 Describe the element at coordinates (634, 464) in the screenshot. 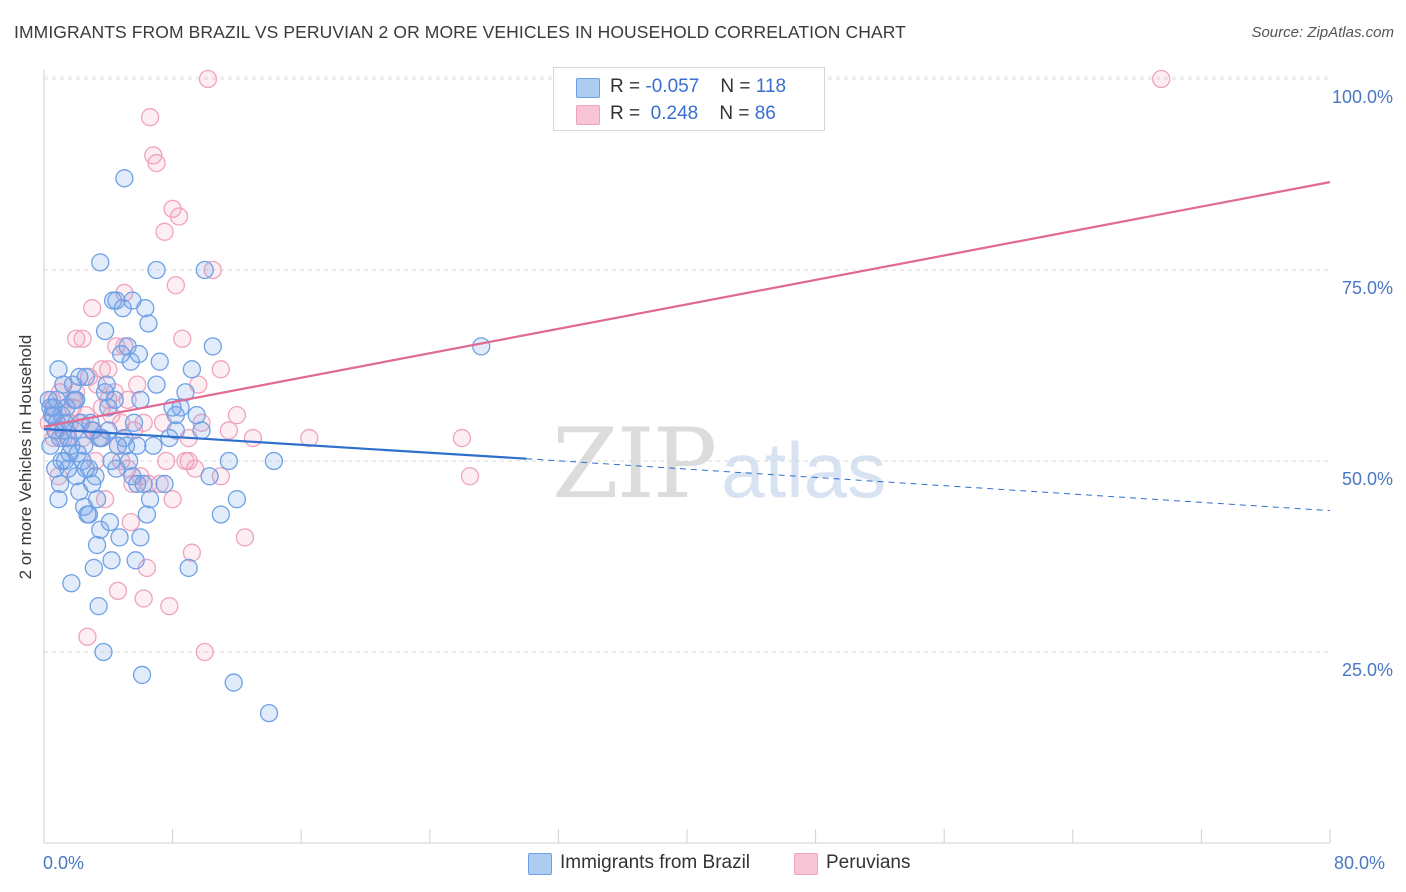

I see `watermark-zip: ZIP` at that location.